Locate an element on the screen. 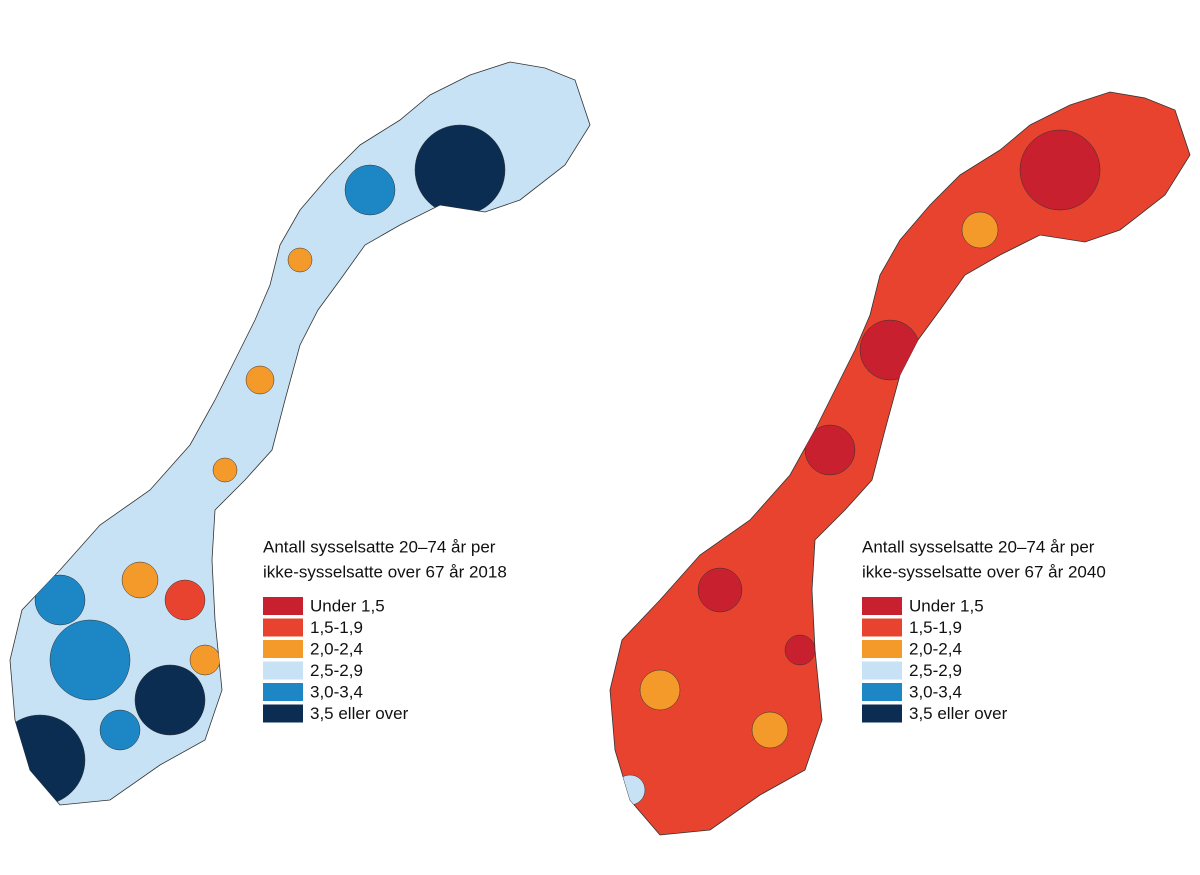 This screenshot has height=875, width=1200. legend-title: ikke-sysselsatte over 67 år 2040 is located at coordinates (984, 571).